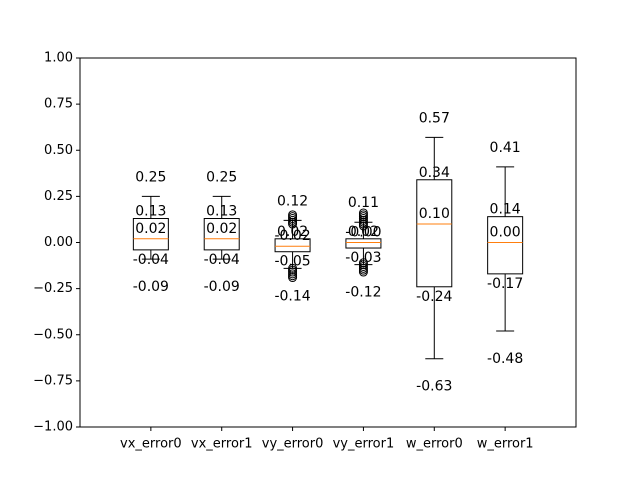 This screenshot has height=480, width=640. What do you see at coordinates (434, 444) in the screenshot?
I see `x-tick-label: w_error0` at bounding box center [434, 444].